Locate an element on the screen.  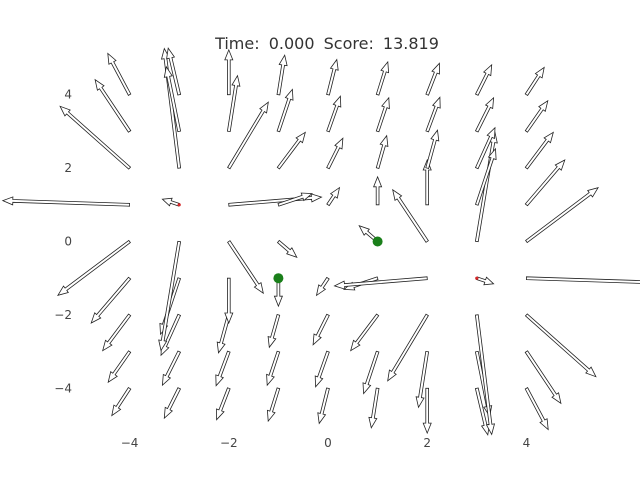
x-tick-label: 4 is located at coordinates (527, 443).